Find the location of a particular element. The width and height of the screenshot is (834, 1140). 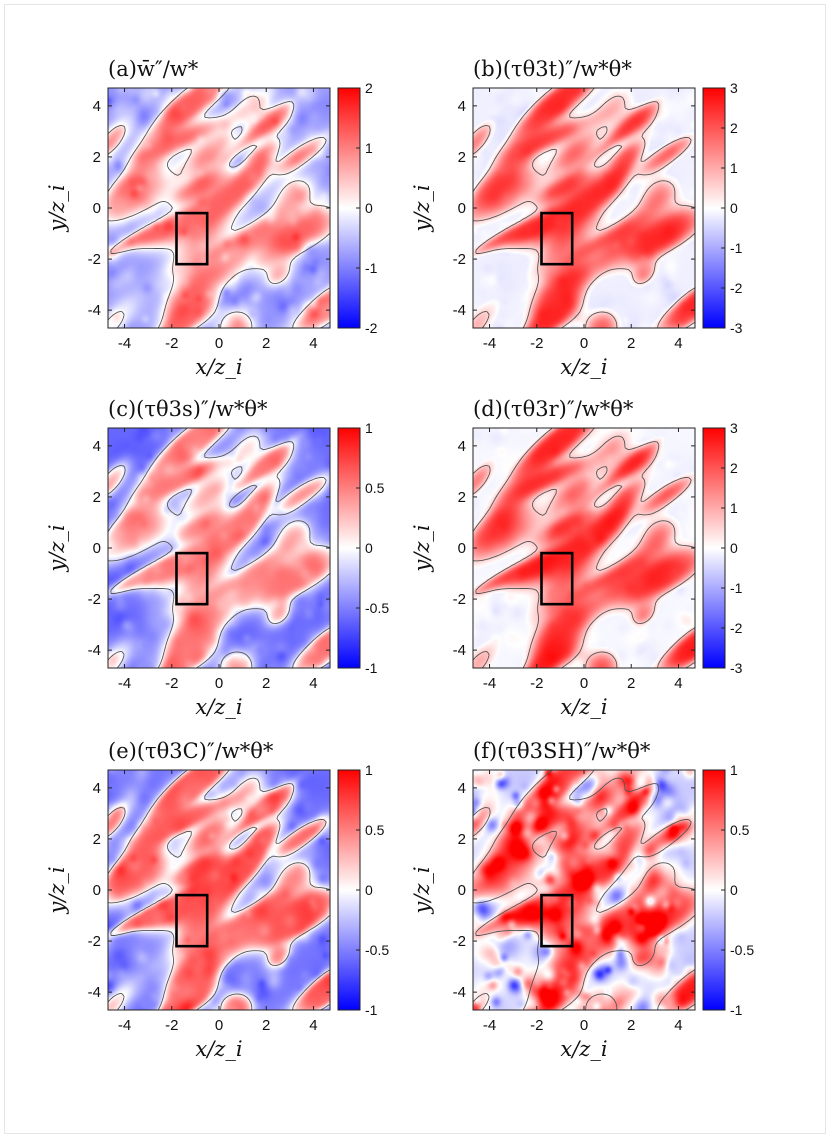

zero-contour-d is located at coordinates (584, 548).